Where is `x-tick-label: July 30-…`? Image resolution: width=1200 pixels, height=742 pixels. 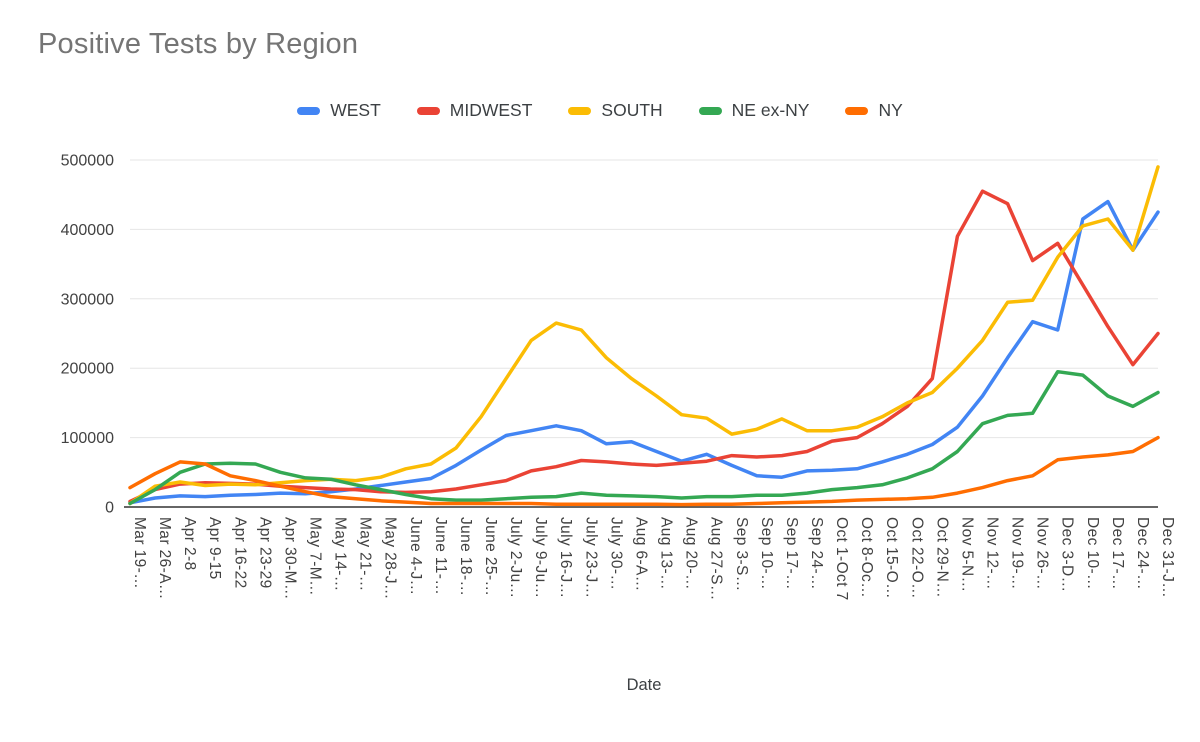 x-tick-label: July 30-… is located at coordinates (615, 553).